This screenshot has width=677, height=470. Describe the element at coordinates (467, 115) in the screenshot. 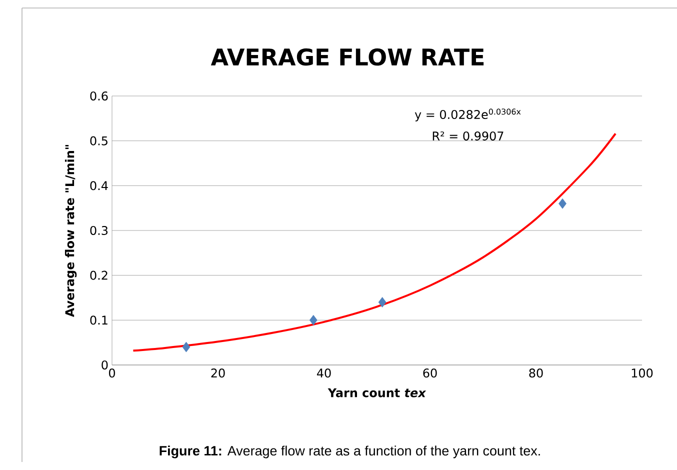

I see `annotation: y = 0.0282e$^{0.0306x}$` at that location.